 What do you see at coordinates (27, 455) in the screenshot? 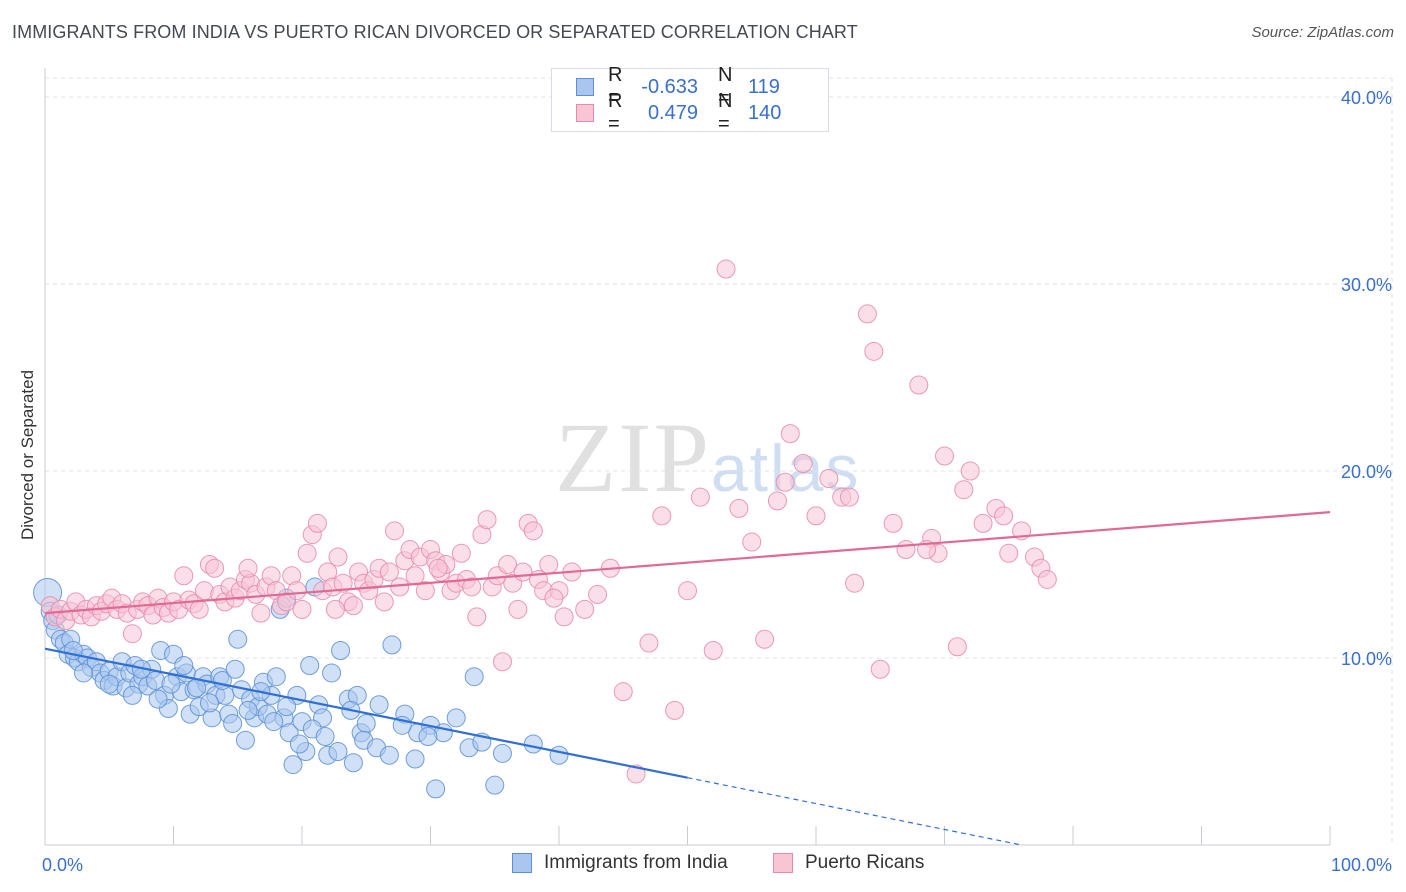
I see `y-axis-label: Divorced or Separated` at bounding box center [27, 455].